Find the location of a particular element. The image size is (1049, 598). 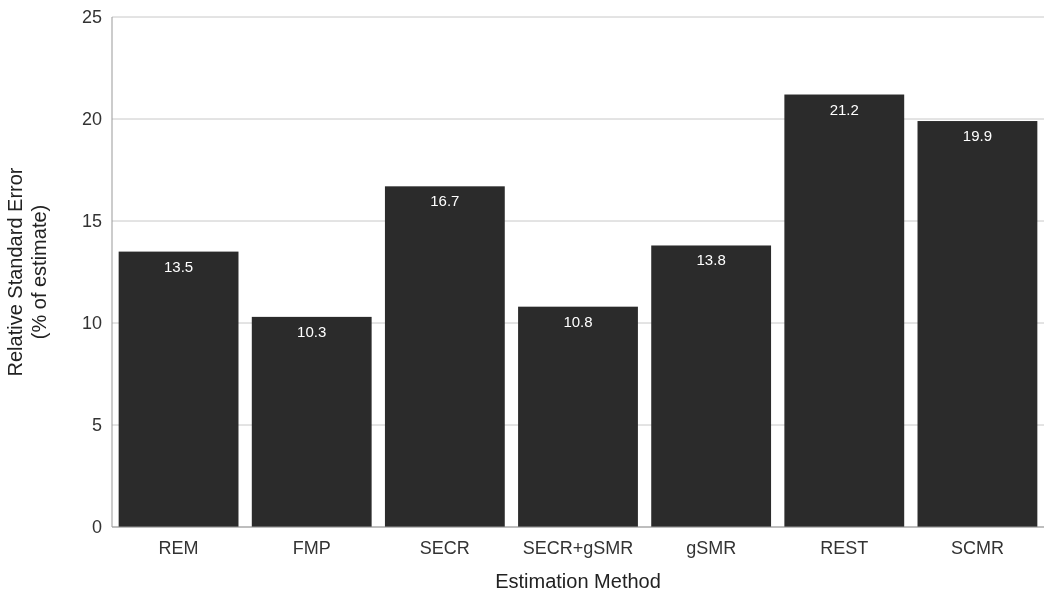

y-tick-label: 15 is located at coordinates (91, 221).